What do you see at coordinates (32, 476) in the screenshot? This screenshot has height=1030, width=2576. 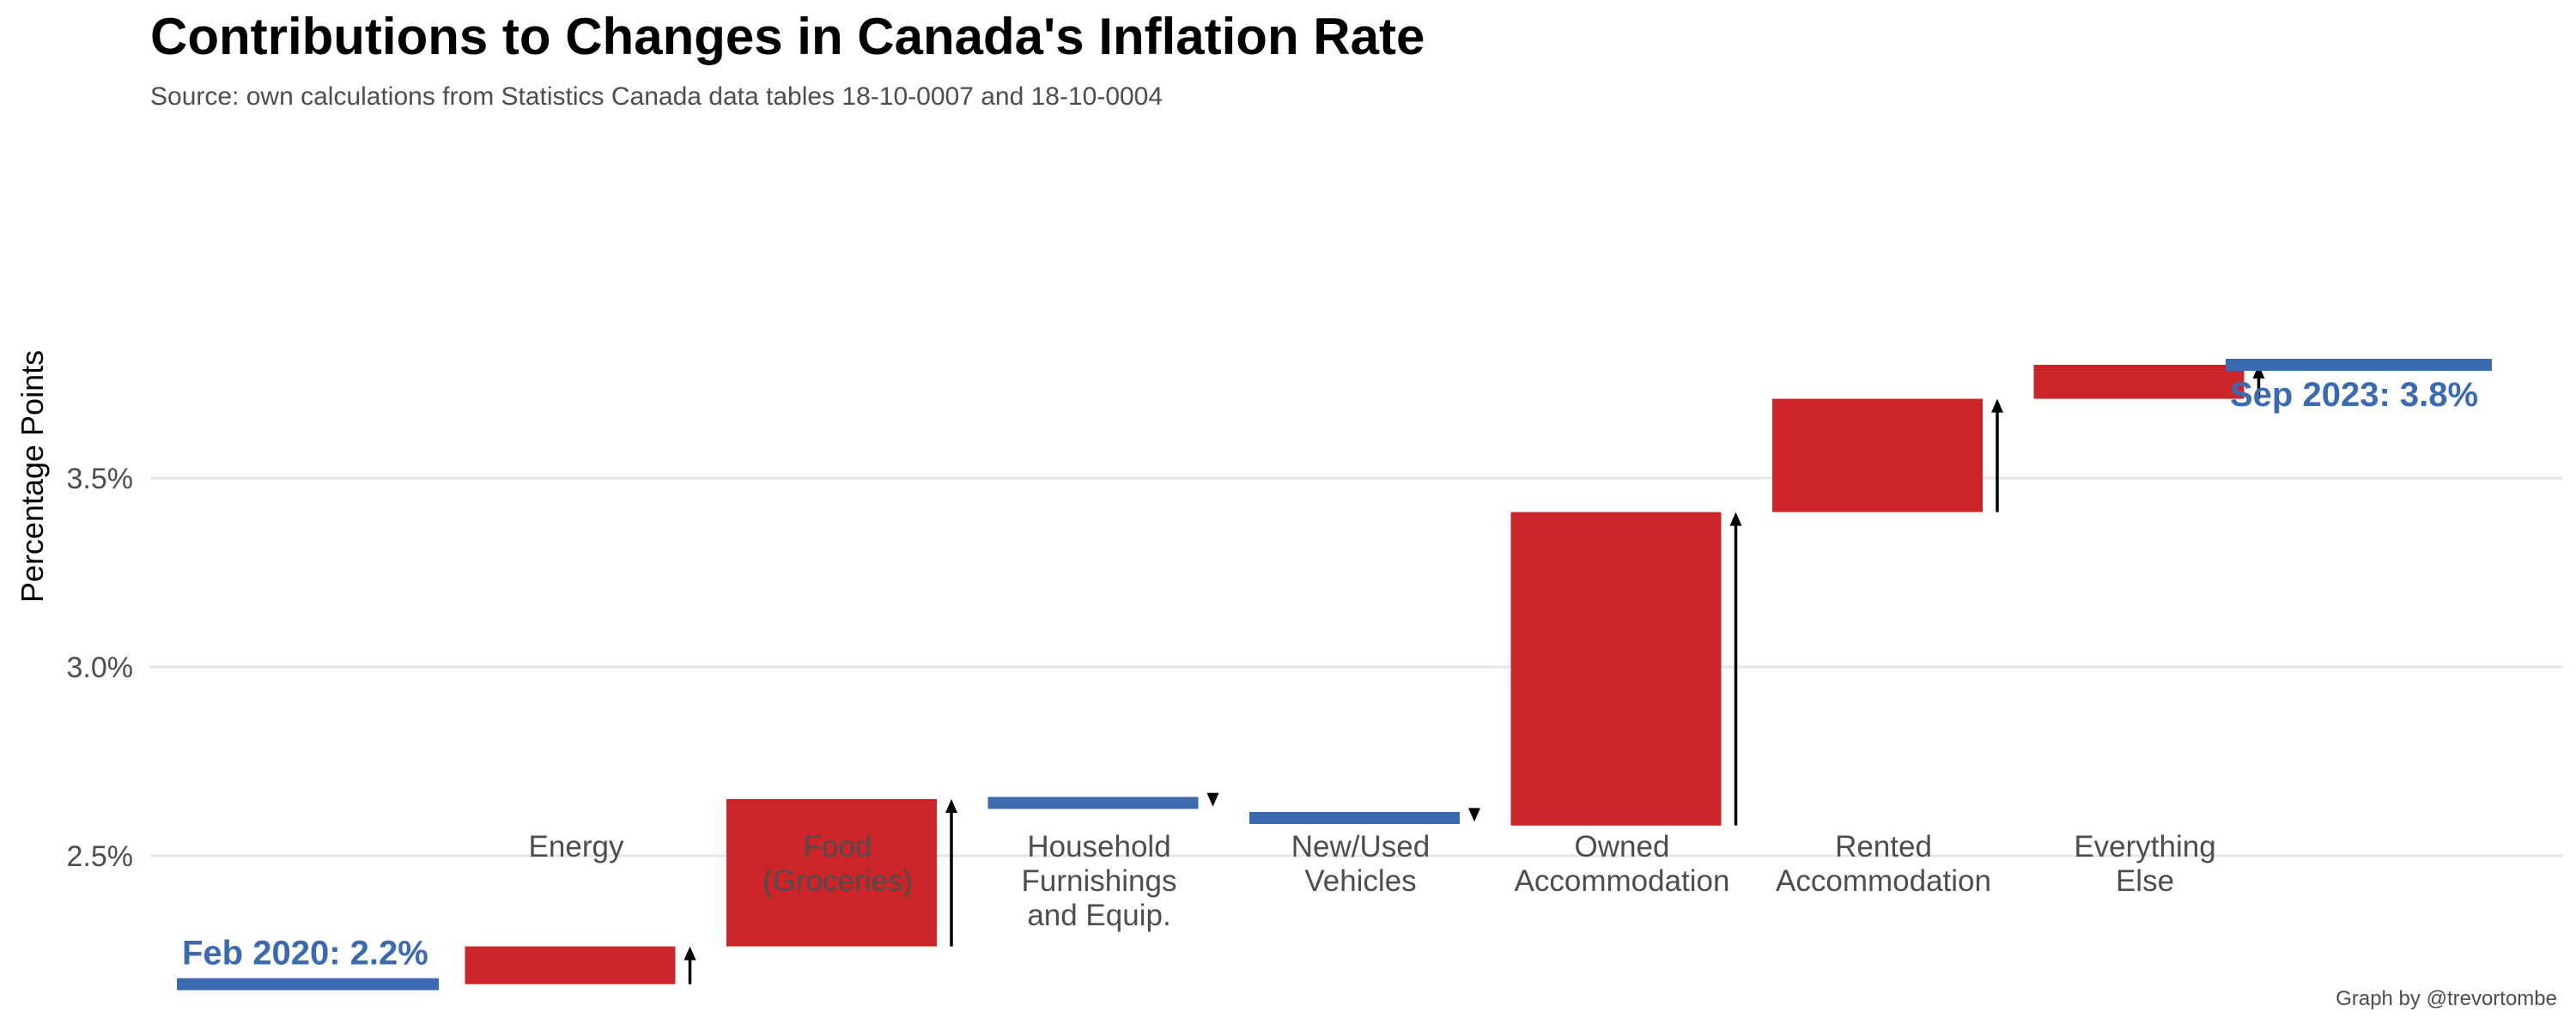 I see `y-axis-title: Percentage Points` at bounding box center [32, 476].